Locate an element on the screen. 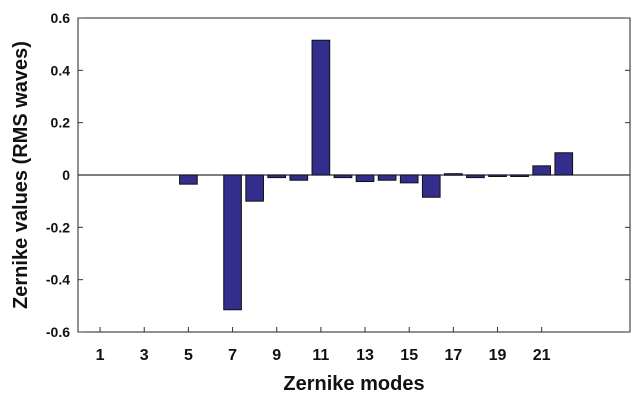 The height and width of the screenshot is (397, 632). x-tick-label: 11 is located at coordinates (320, 355).